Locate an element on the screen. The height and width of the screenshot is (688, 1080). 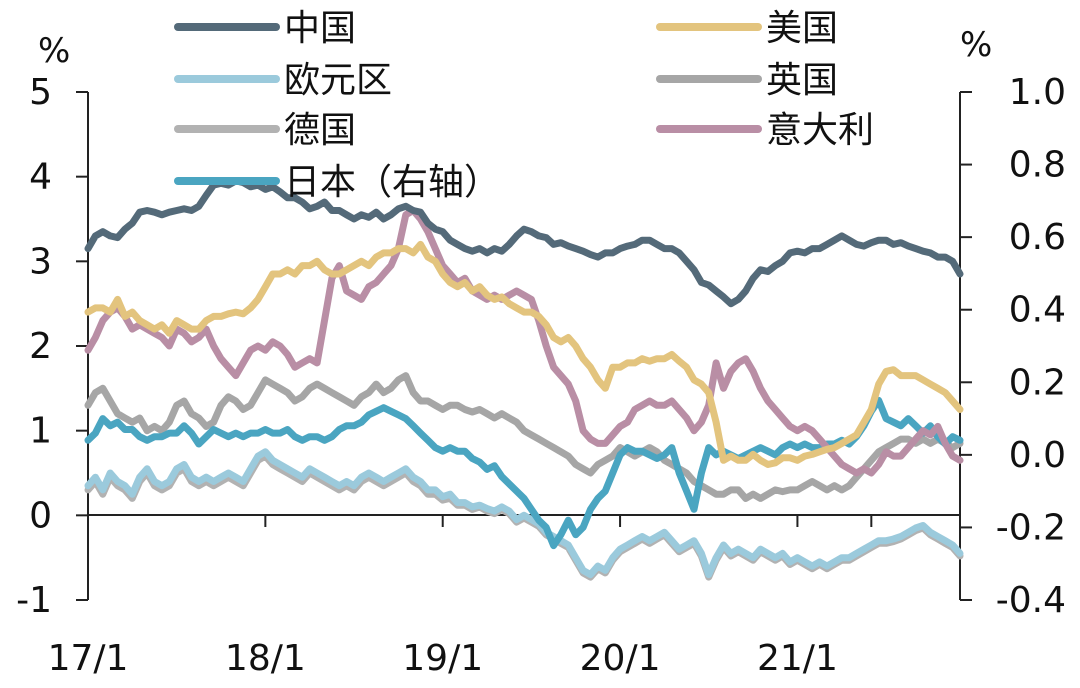
right-tick-label: 0.8 is located at coordinates (1037, 165).